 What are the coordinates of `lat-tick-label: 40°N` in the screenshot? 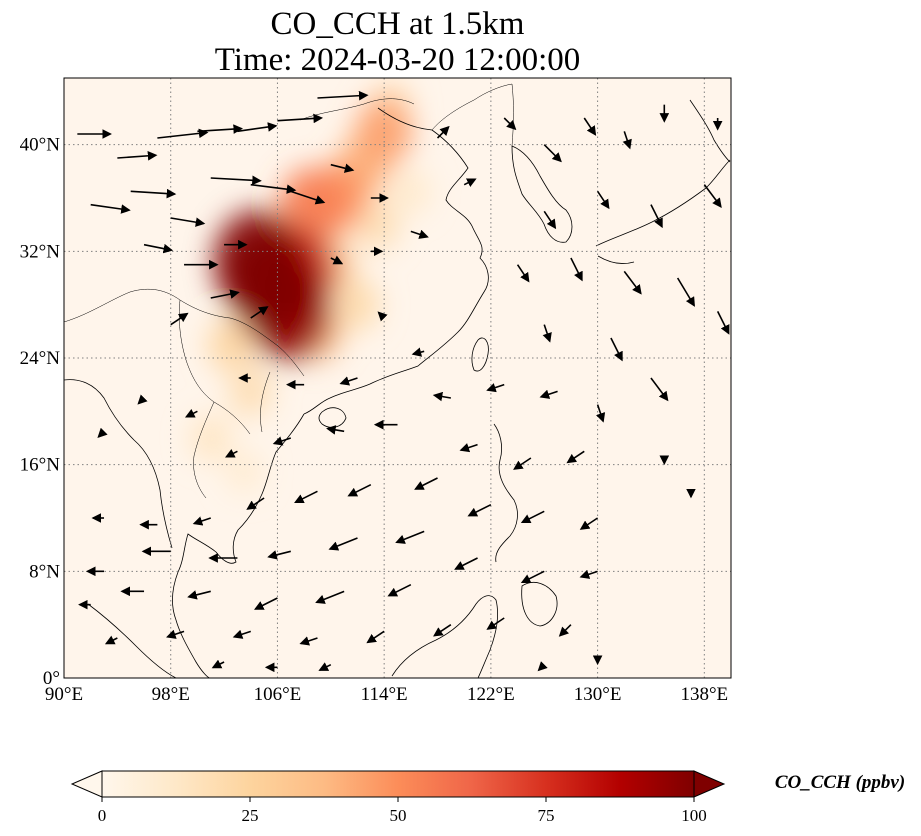 It's located at (40, 145).